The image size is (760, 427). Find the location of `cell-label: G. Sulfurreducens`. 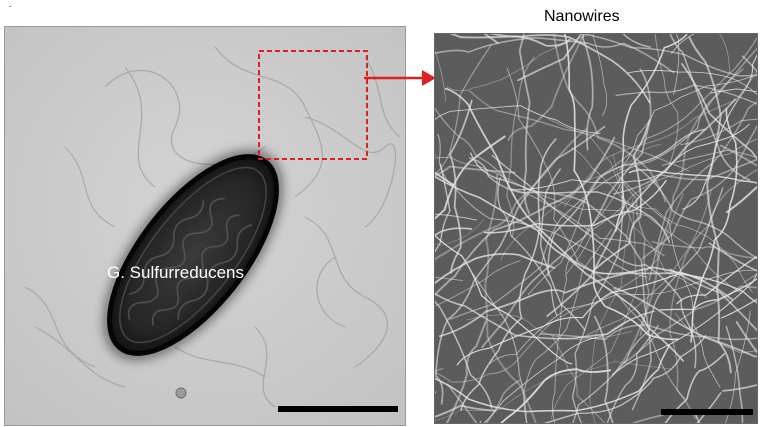

cell-label: G. Sulfurreducens is located at coordinates (176, 272).